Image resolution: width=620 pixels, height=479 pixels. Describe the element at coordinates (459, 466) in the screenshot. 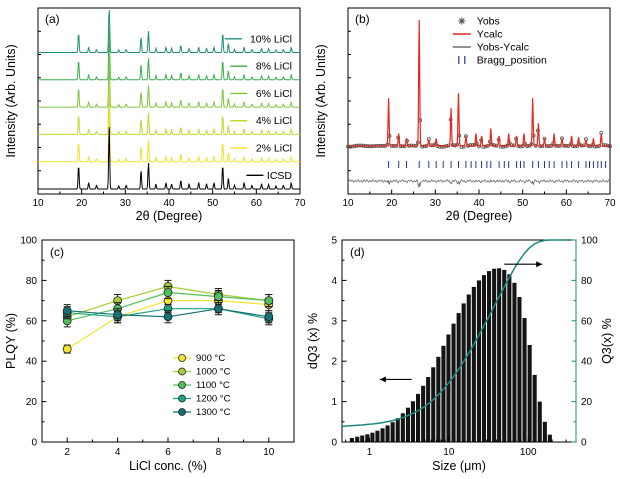

I see `x-axis-label: Size (μm)` at that location.